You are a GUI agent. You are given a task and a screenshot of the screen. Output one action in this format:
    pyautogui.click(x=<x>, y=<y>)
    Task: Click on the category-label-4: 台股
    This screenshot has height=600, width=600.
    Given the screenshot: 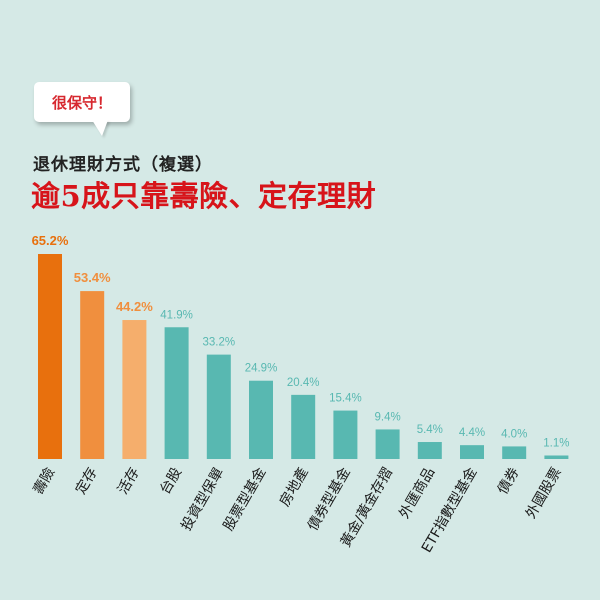 What is the action you would take?
    pyautogui.click(x=171, y=481)
    